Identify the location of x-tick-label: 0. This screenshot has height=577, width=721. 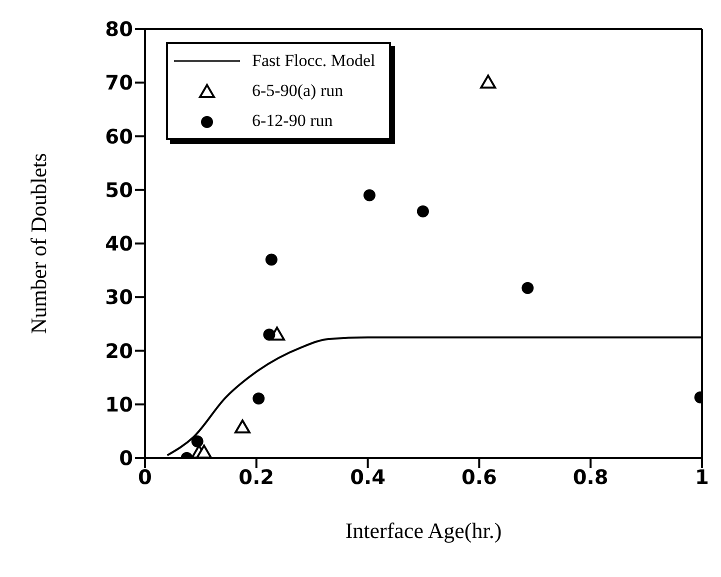
(145, 477).